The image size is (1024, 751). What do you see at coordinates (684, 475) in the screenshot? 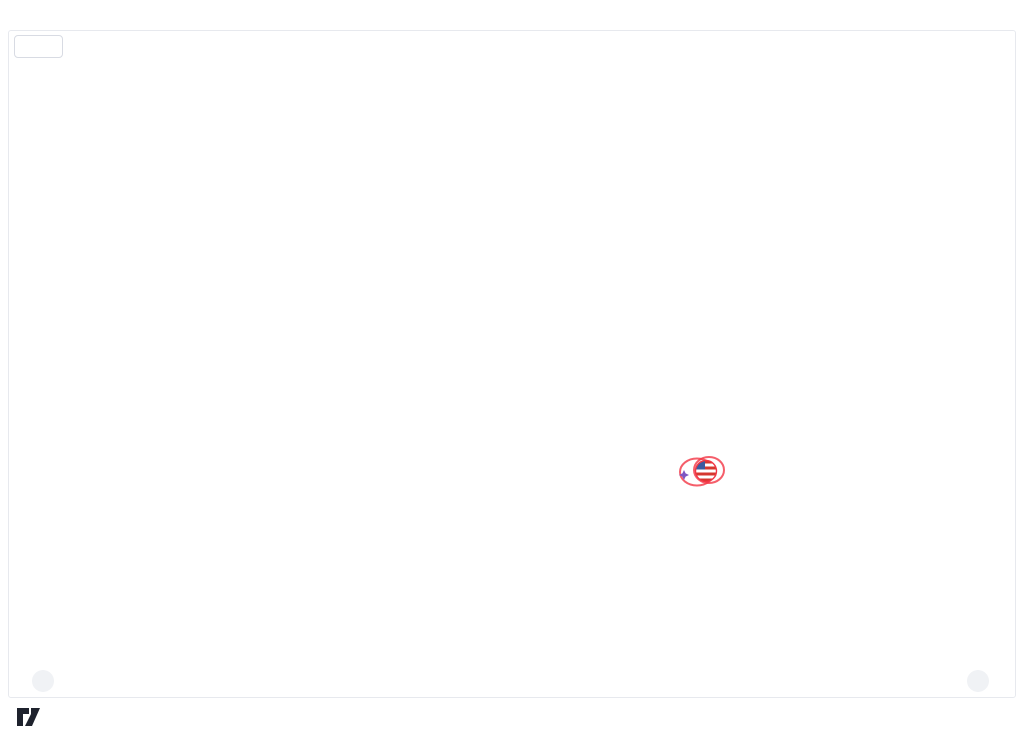
I see `sparkle-icon` at bounding box center [684, 475].